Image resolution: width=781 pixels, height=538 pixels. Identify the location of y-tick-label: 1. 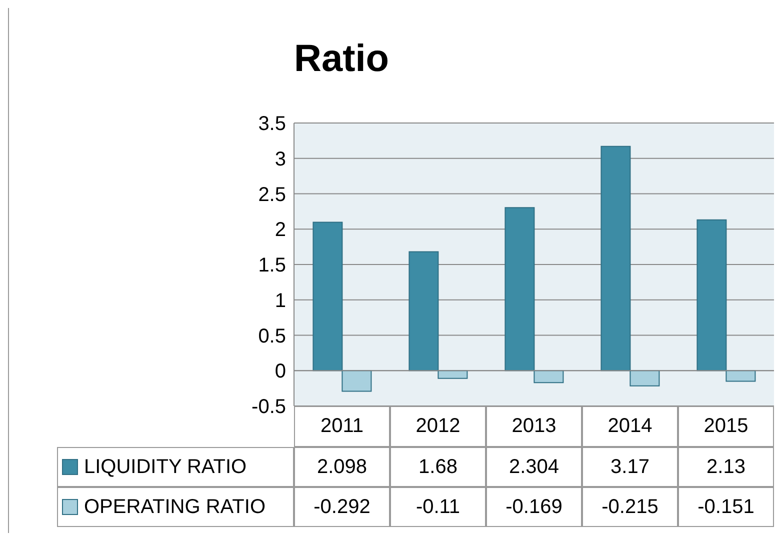
(280, 301).